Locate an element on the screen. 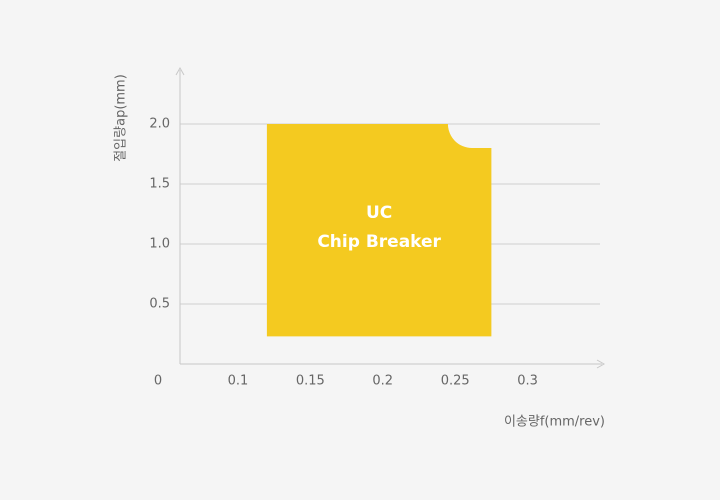 This screenshot has width=720, height=500. marks: UC Chip Breaker is located at coordinates (379, 230).